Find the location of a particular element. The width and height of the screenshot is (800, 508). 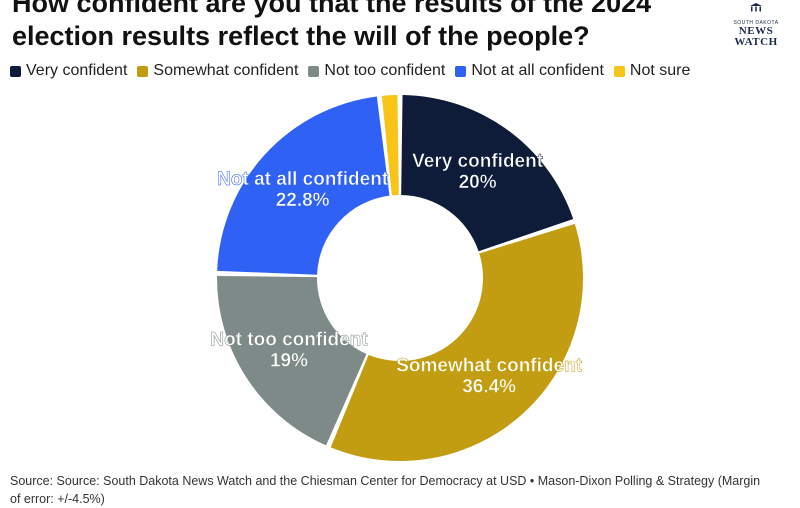

slice-not-at-all-confident is located at coordinates (303, 185).